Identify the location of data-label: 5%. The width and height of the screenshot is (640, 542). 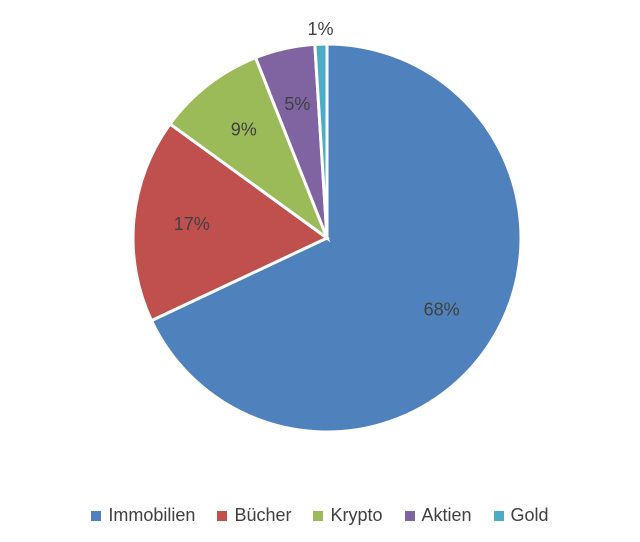
(297, 104).